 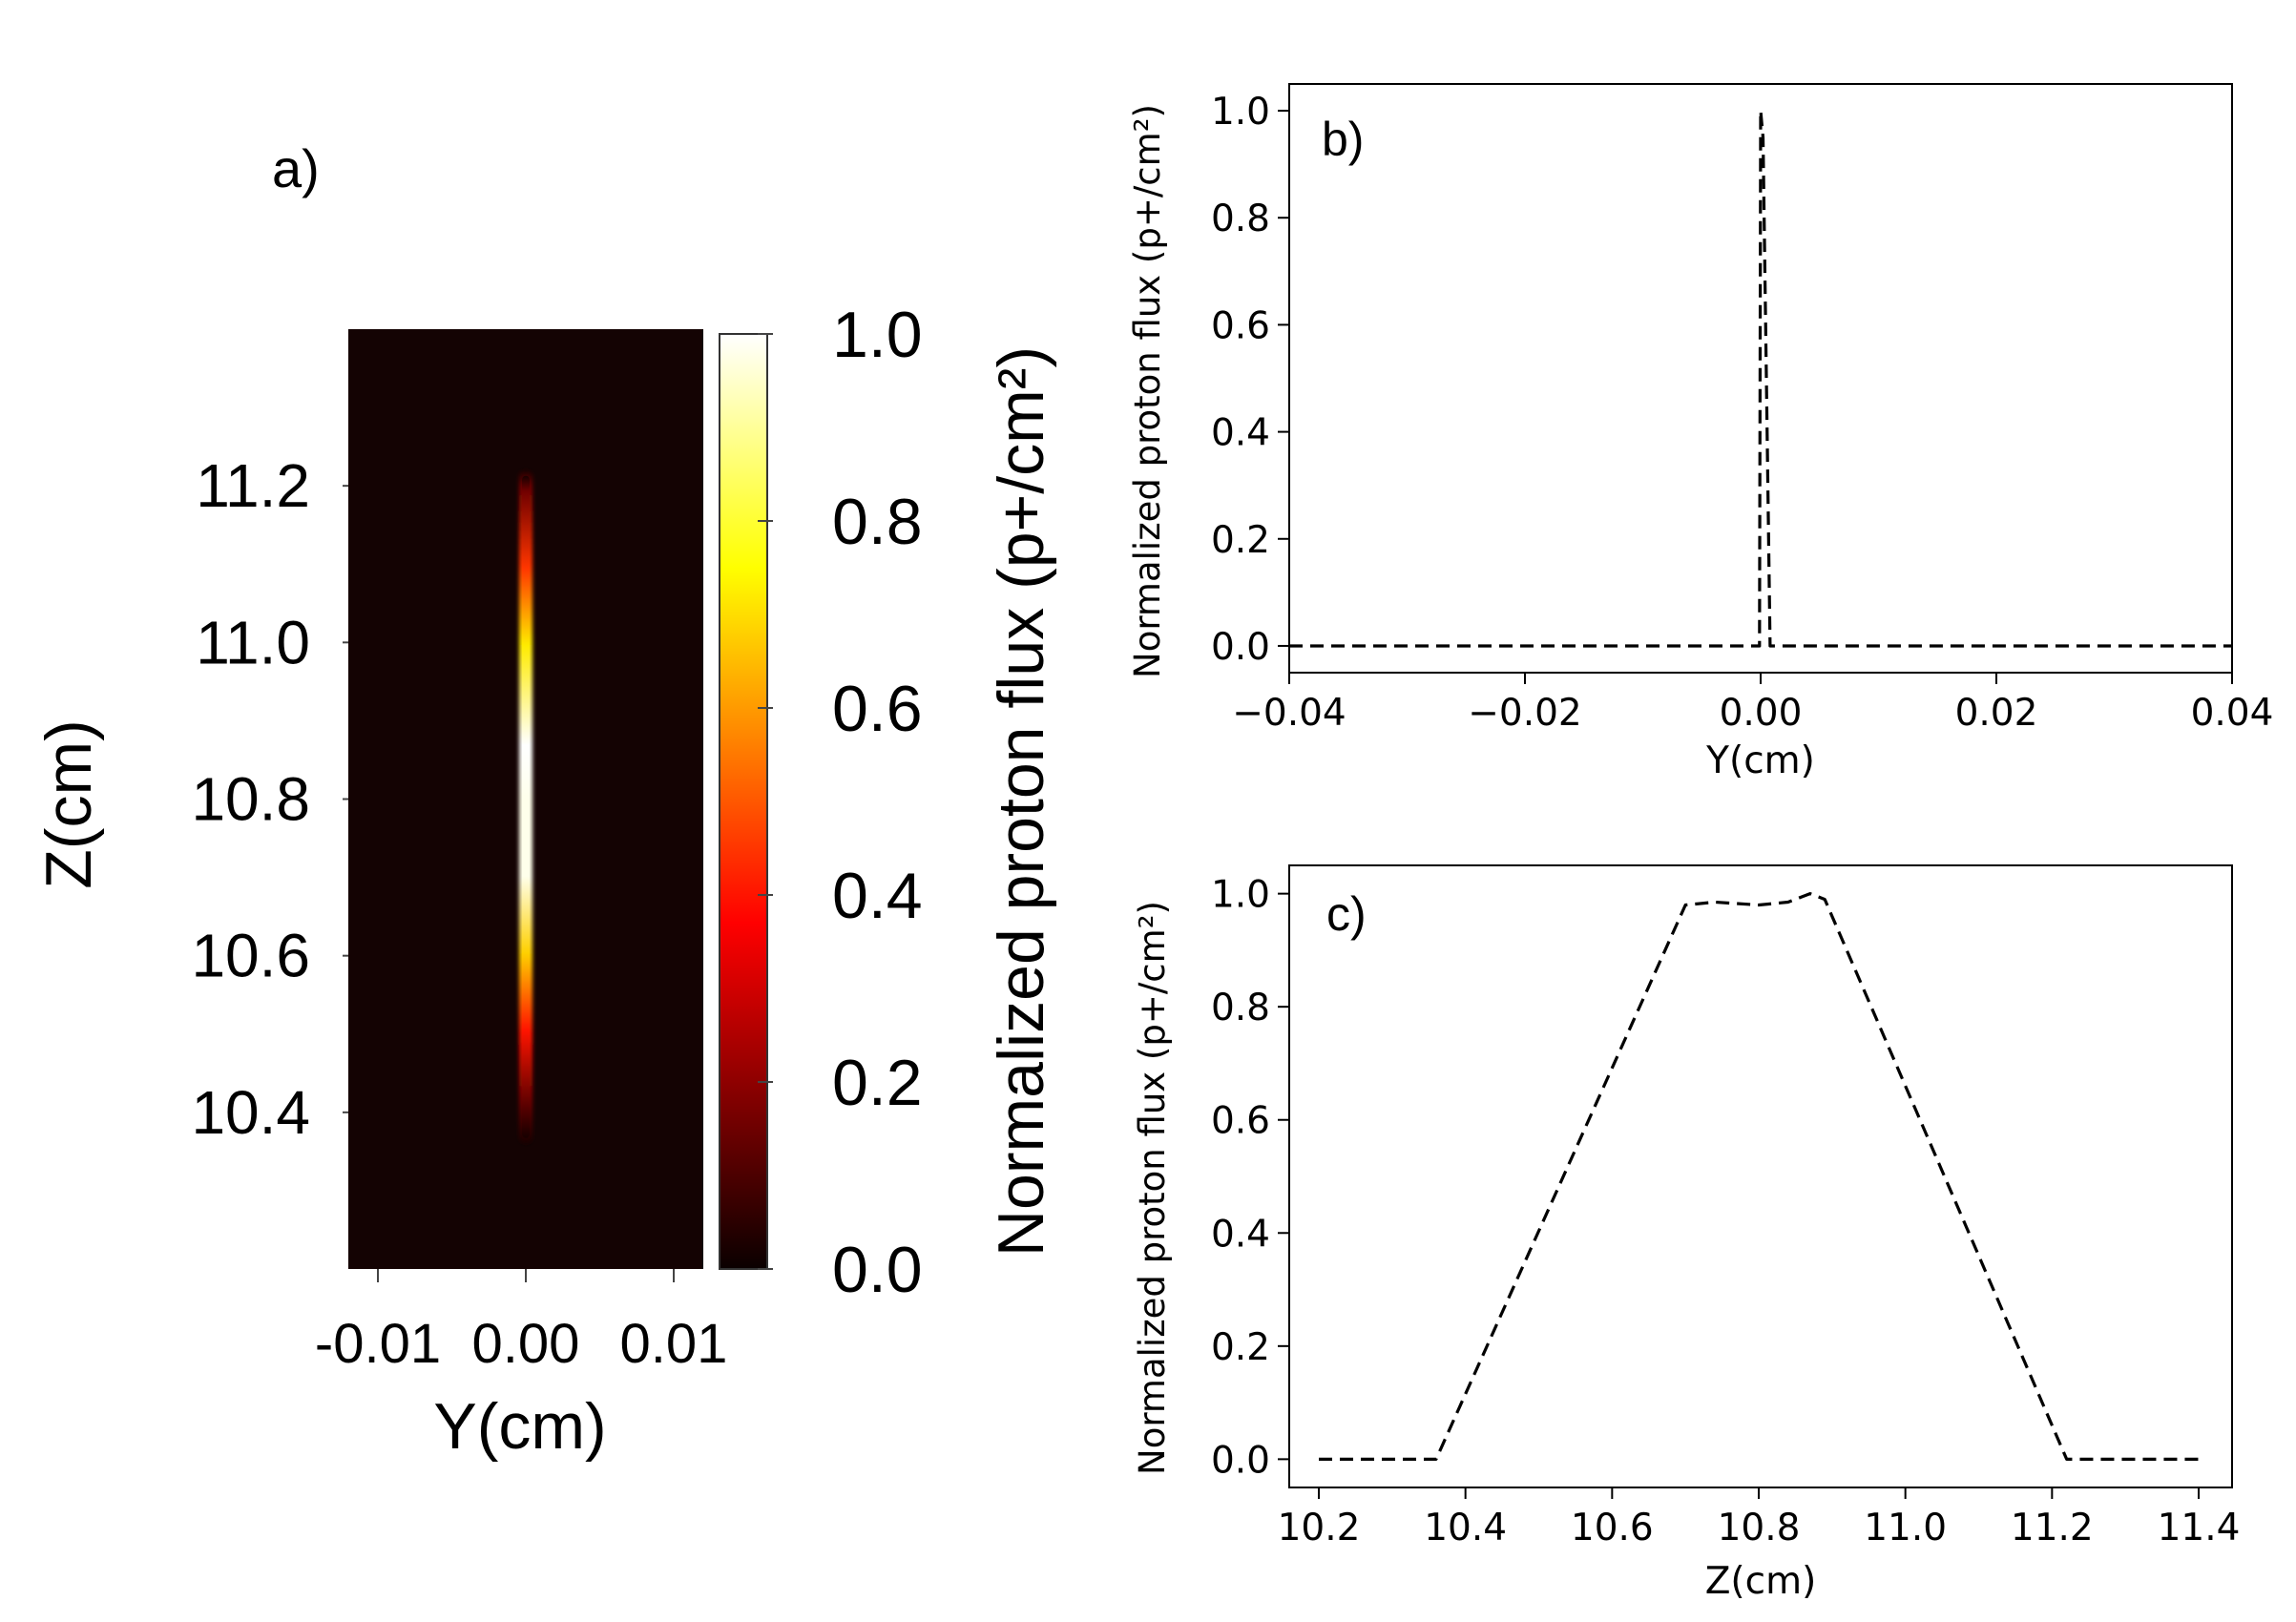 What do you see at coordinates (1466, 1528) in the screenshot?
I see `panel-c-x-tick-label: 10.4` at bounding box center [1466, 1528].